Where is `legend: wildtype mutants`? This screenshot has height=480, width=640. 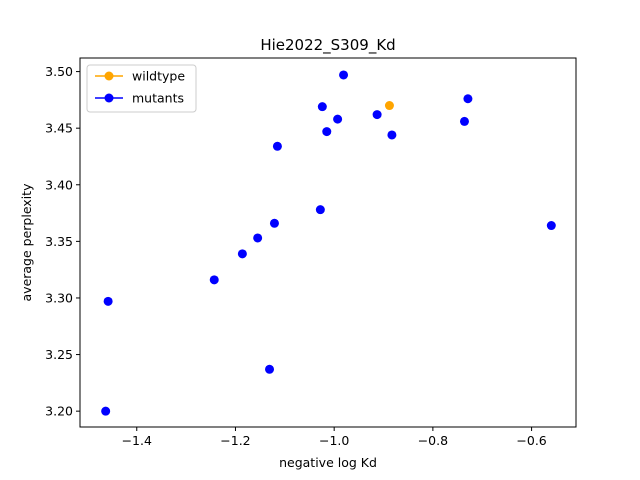
legend: wildtype mutants is located at coordinates (141, 88).